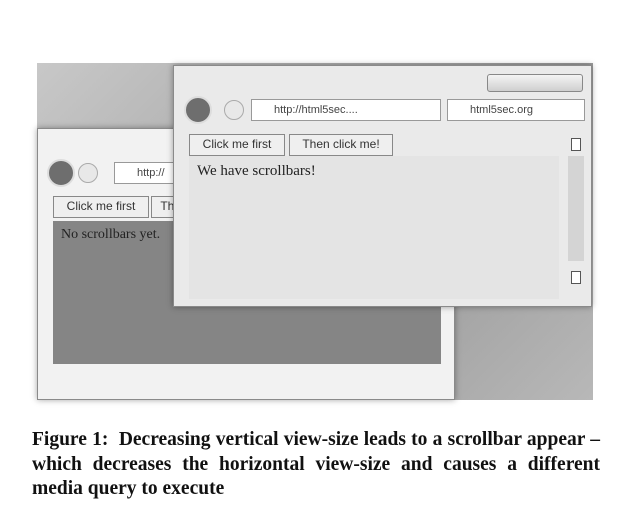 This screenshot has width=634, height=527. I want to click on caption-label: Figure 1:, so click(70, 439).